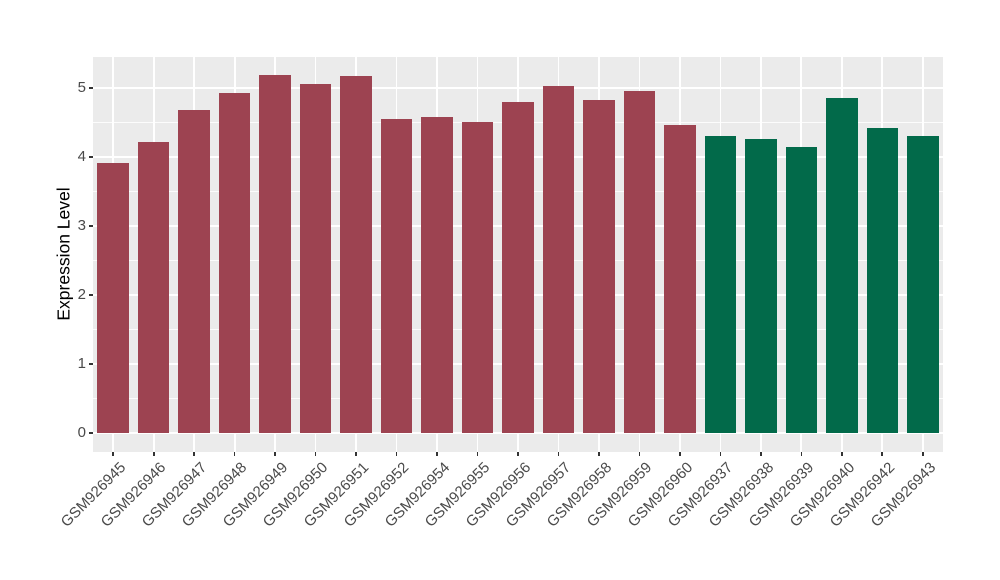 The height and width of the screenshot is (580, 1000). What do you see at coordinates (275, 254) in the screenshot?
I see `bar-GSM926949` at bounding box center [275, 254].